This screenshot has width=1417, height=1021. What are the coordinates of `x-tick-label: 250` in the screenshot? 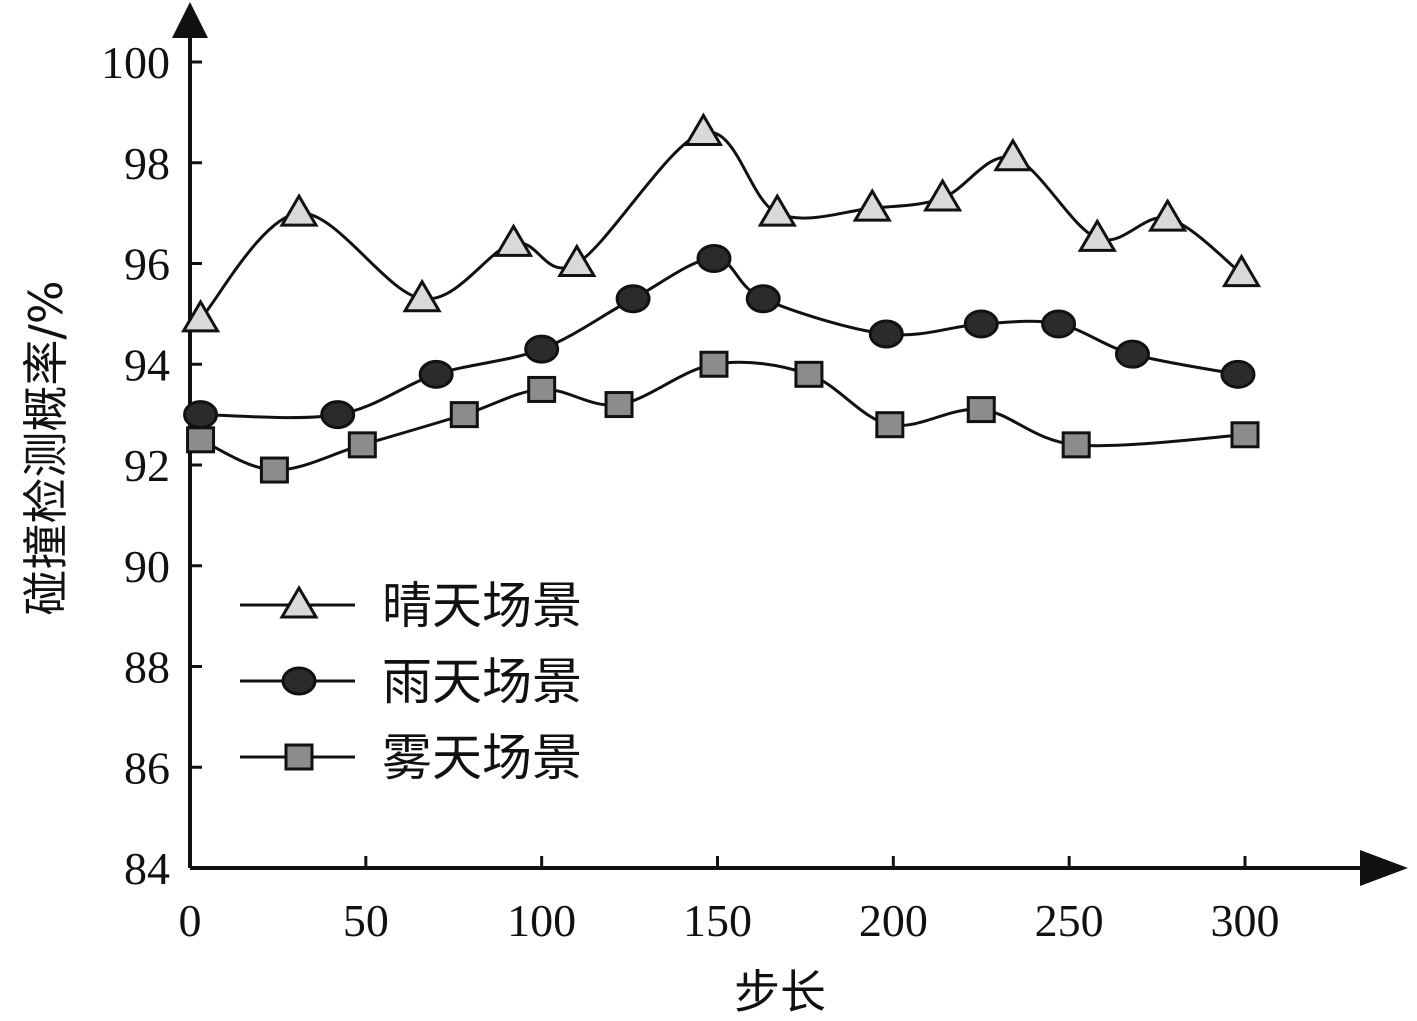 It's located at (1069, 920).